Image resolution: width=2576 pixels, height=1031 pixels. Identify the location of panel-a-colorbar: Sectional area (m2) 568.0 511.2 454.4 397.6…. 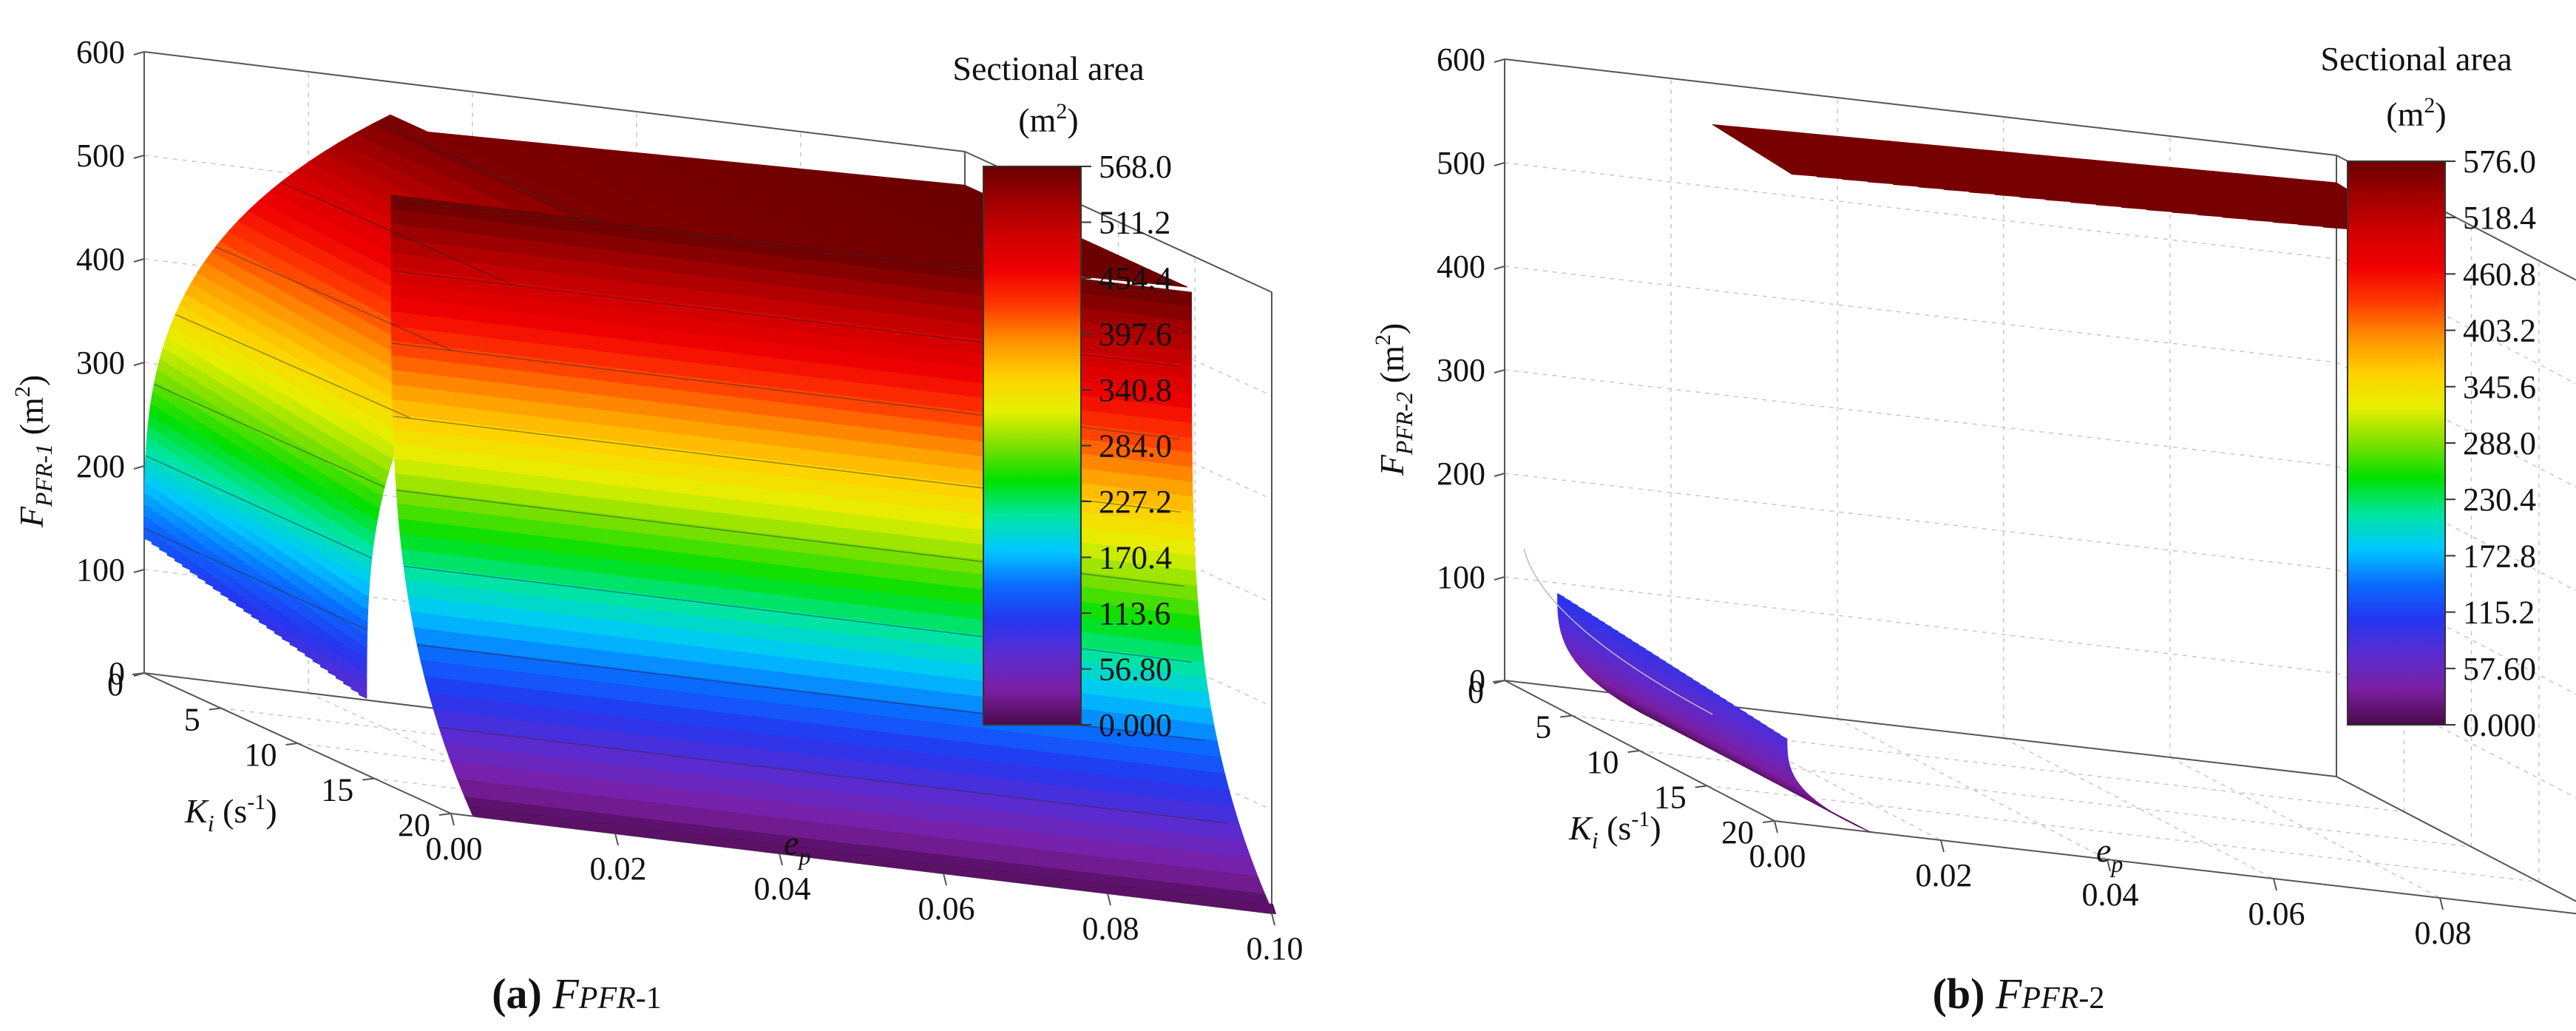
(1062, 396).